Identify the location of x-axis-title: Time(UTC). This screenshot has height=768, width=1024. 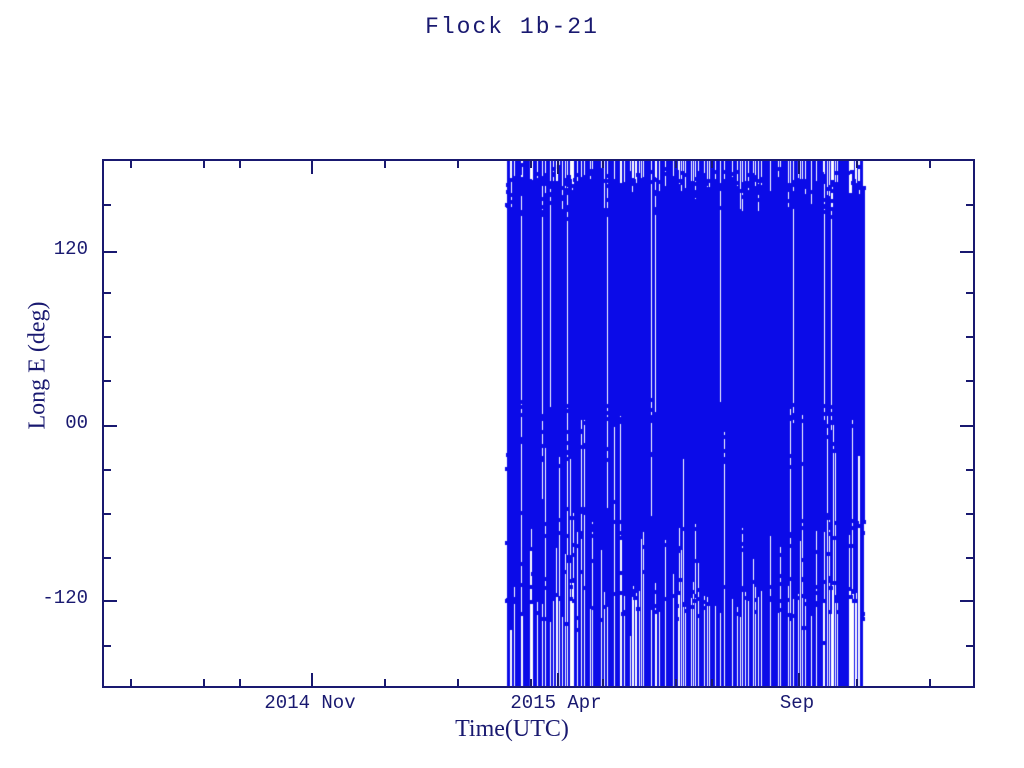
(512, 729).